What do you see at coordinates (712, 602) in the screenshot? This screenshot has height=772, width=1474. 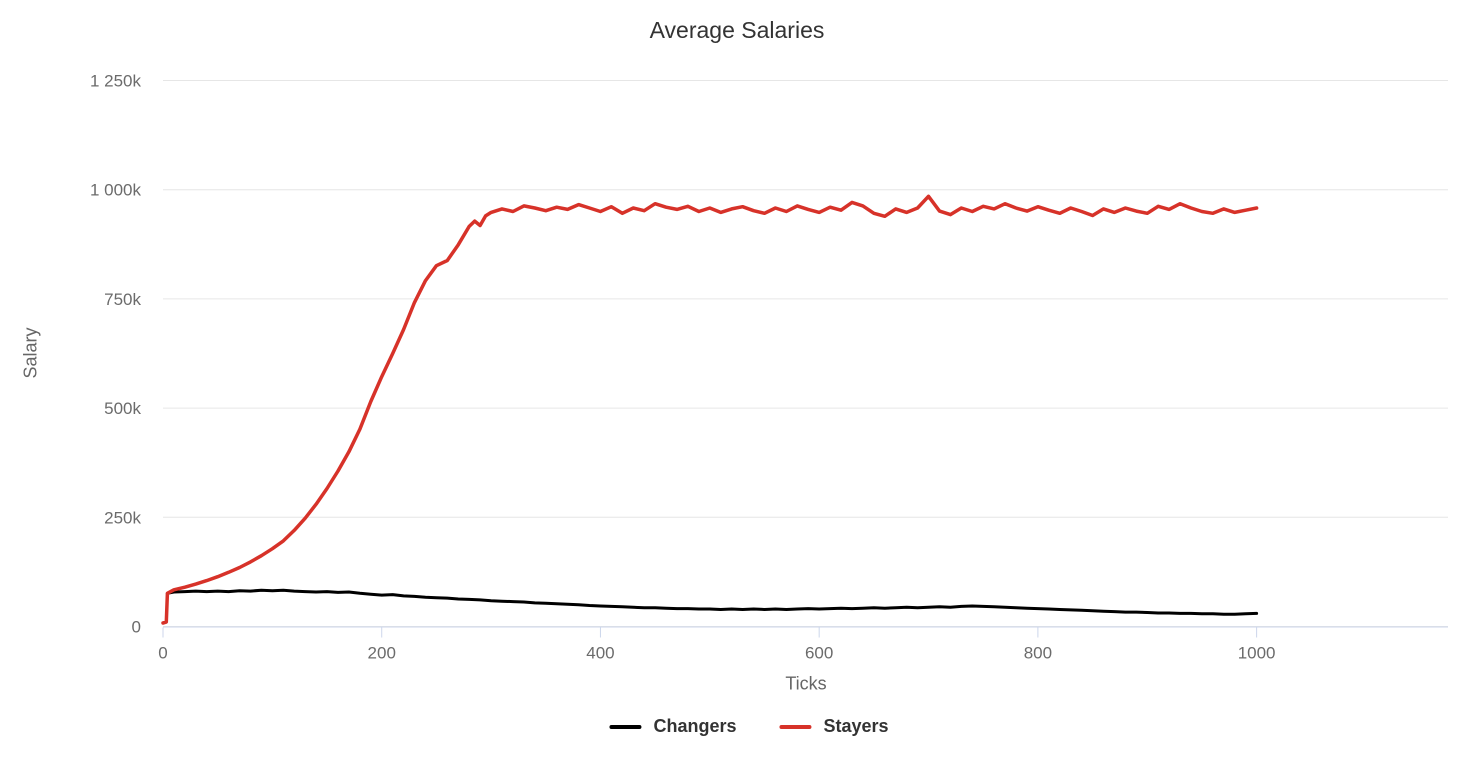 I see `series-line-changers` at bounding box center [712, 602].